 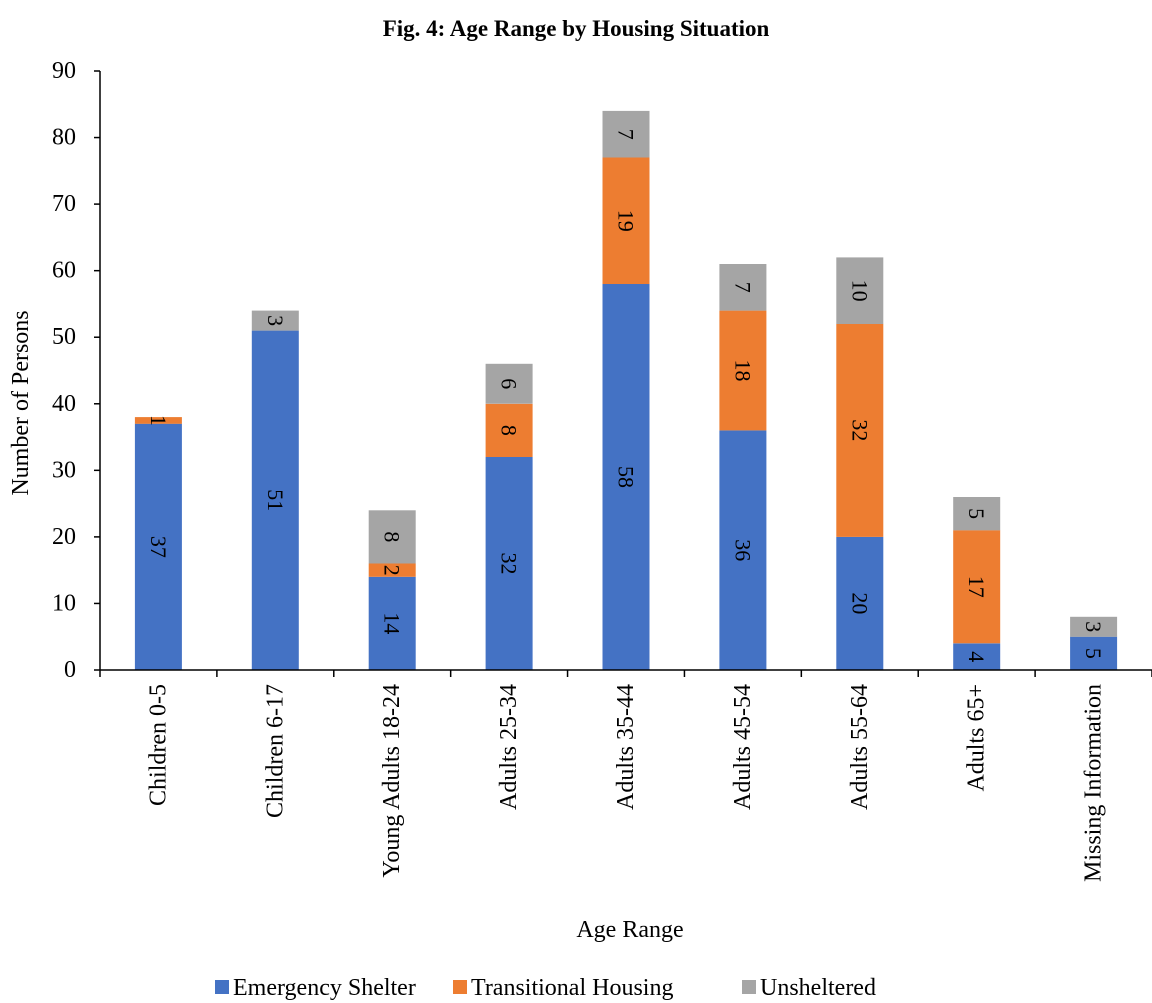 I want to click on data-label-transitional-housing-young-adults-18-24: 2, so click(x=392, y=570).